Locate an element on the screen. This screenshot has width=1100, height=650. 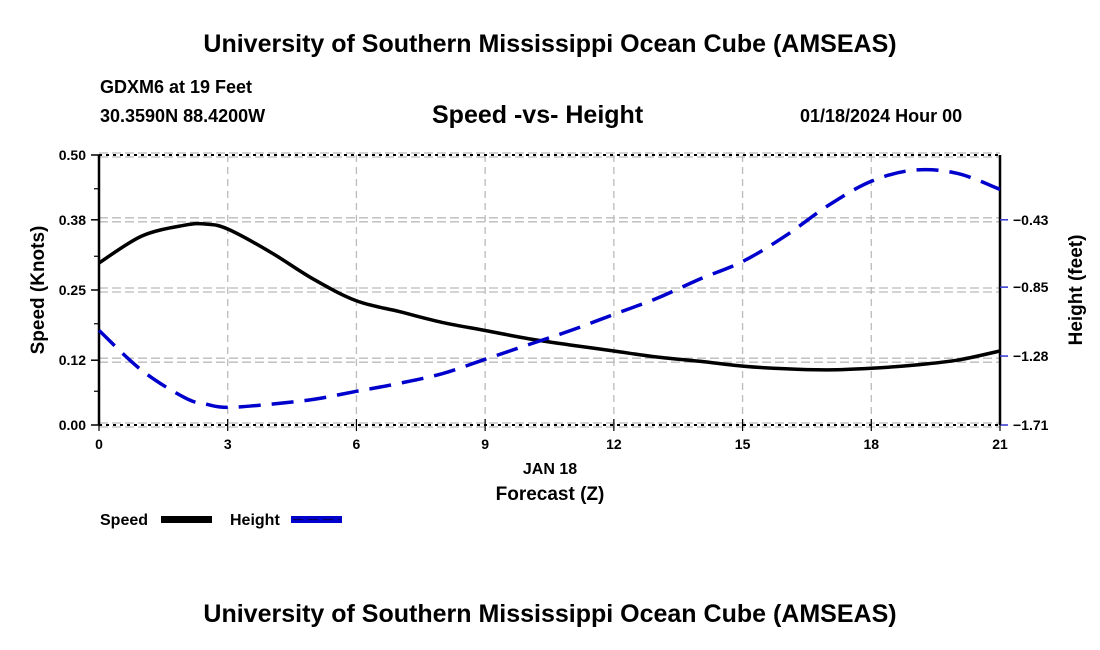
datetime-label: 01/18/2024 Hour 00 is located at coordinates (881, 116).